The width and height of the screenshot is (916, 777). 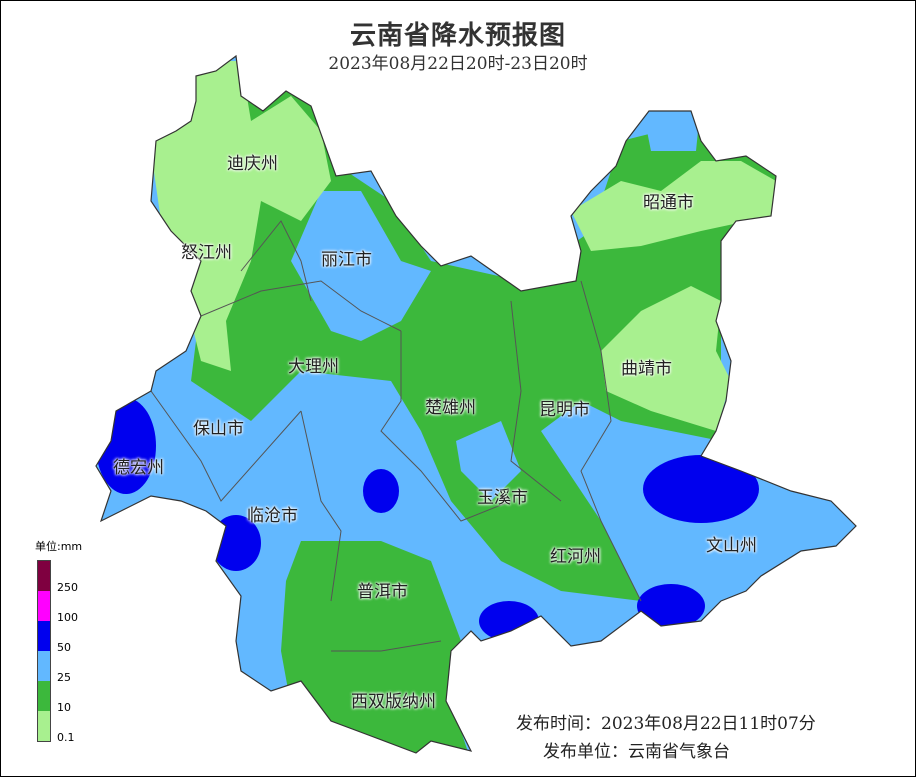 I want to click on region-label-zhaotong: 昭通市, so click(x=668, y=203).